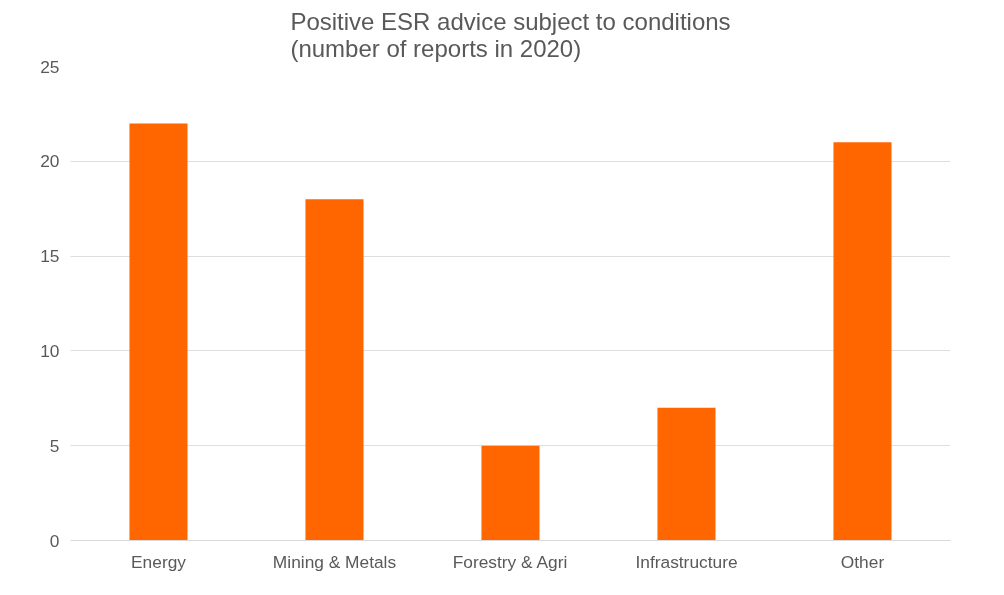  What do you see at coordinates (510, 561) in the screenshot?
I see `x-tick-label: Forestry & Agri` at bounding box center [510, 561].